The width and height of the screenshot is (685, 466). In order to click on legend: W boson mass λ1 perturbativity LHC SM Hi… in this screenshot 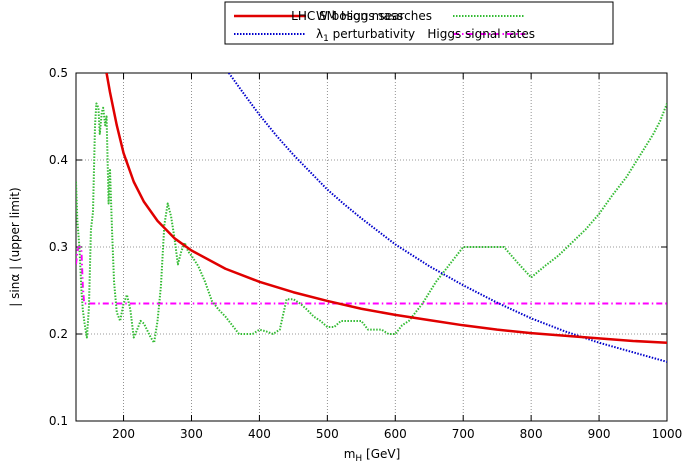, I will do `click(419, 23)`.